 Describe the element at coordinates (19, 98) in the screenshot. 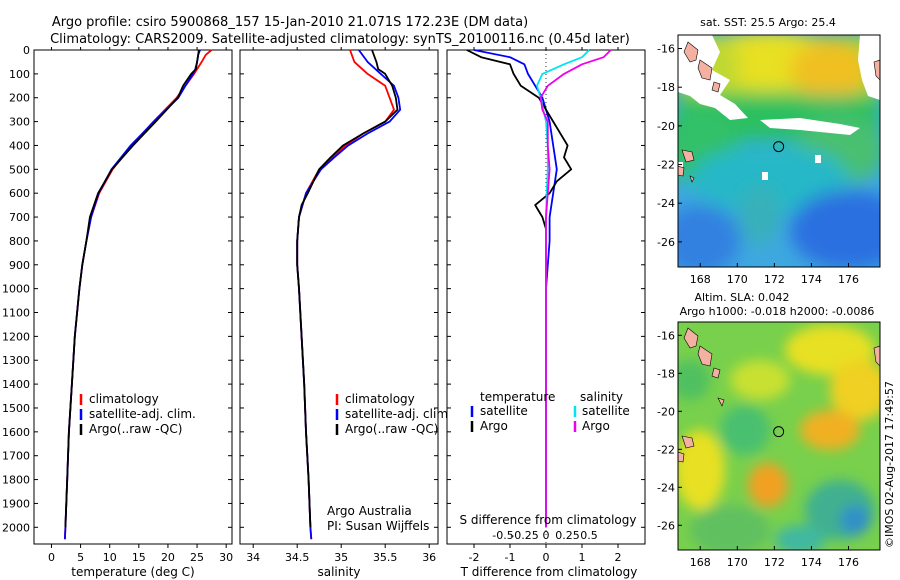

I see `depth-tick-label: 200` at that location.